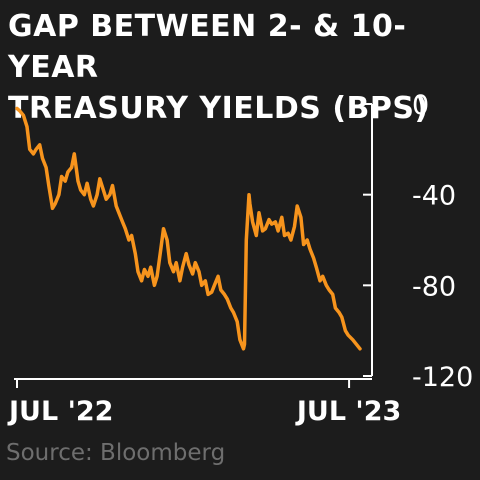  Describe the element at coordinates (207, 47) in the screenshot. I see `chart-title-line-1: GAP BETWEEN 2- & 10-YEAR` at that location.